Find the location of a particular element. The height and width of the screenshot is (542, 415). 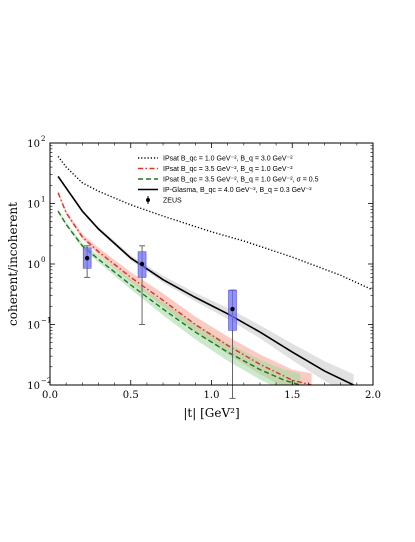

x-tick-label-2: 1.0 is located at coordinates (212, 395).